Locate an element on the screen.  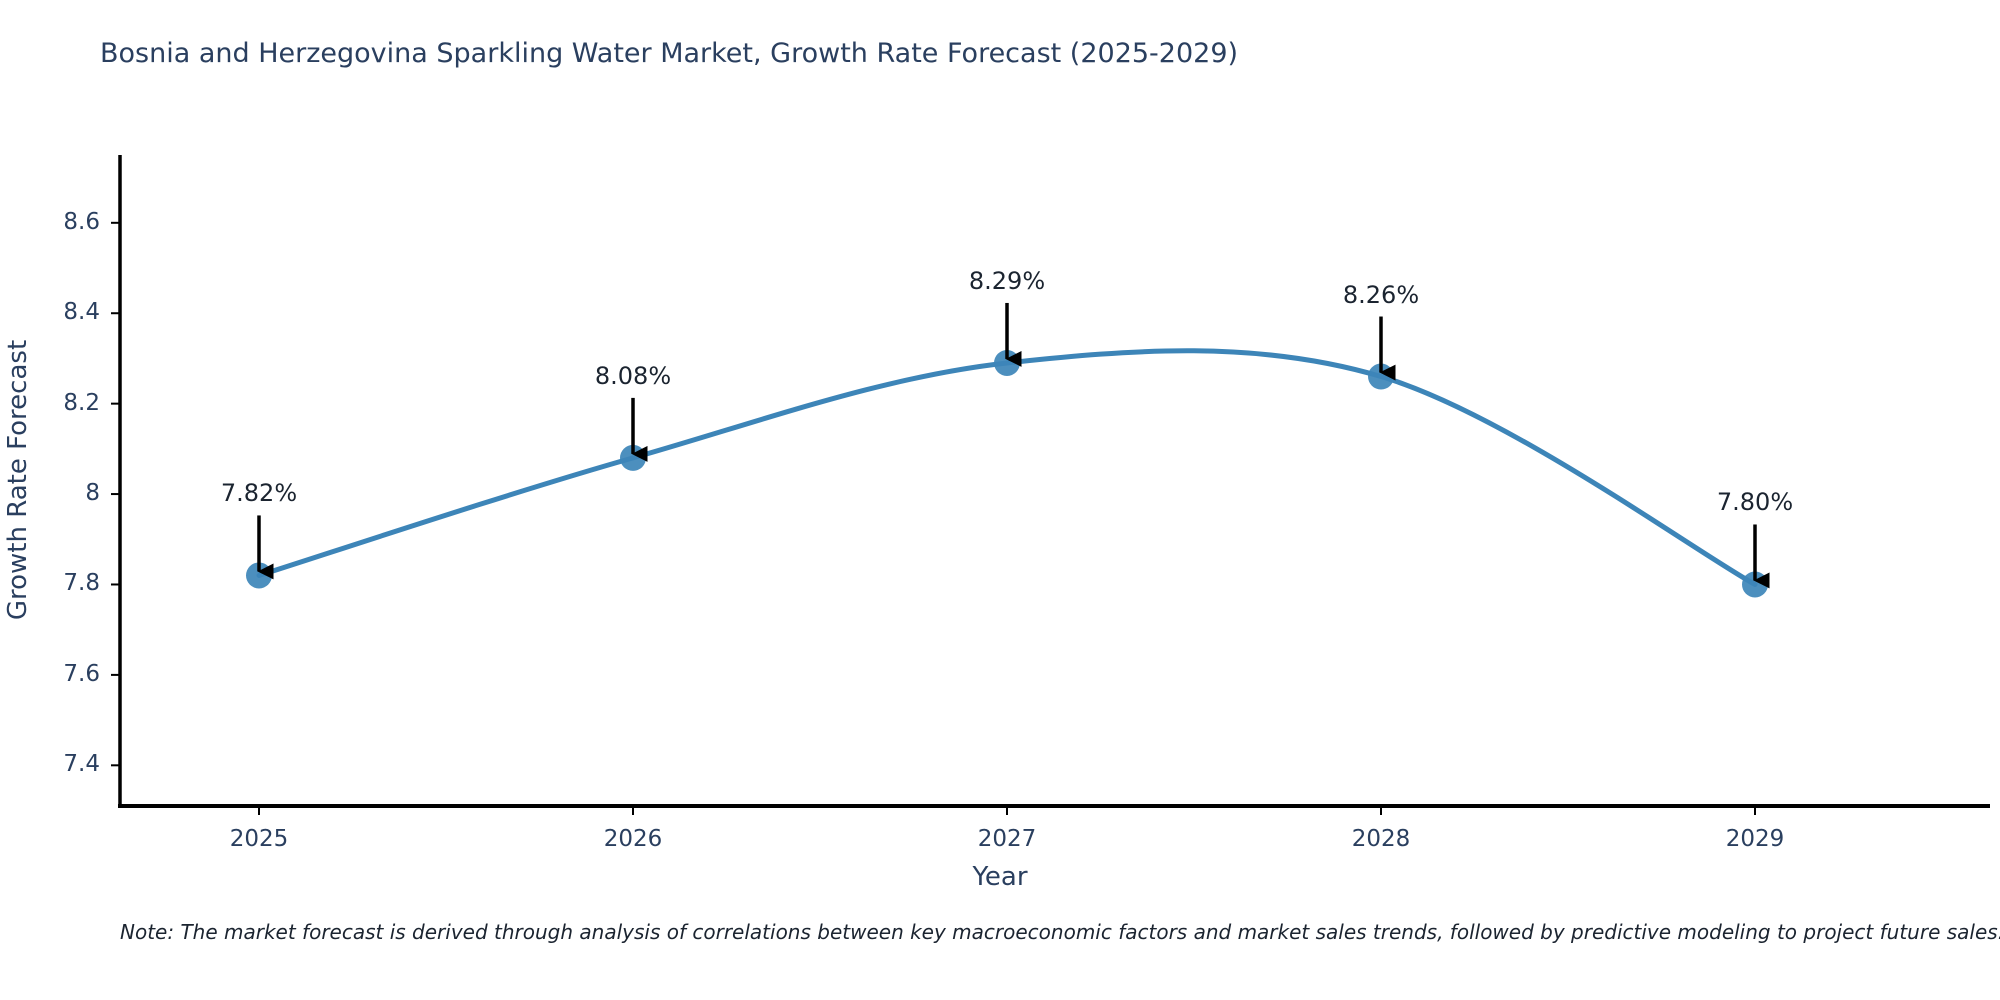
data-point-label: 8.29% is located at coordinates (1007, 280).